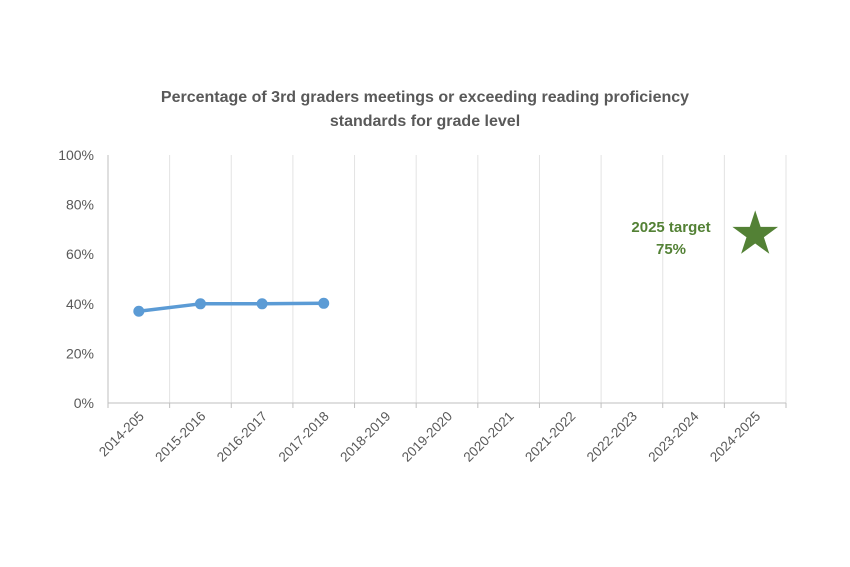 This screenshot has height=567, width=850. Describe the element at coordinates (670, 227) in the screenshot. I see `target-label-line: 2025 target` at that location.